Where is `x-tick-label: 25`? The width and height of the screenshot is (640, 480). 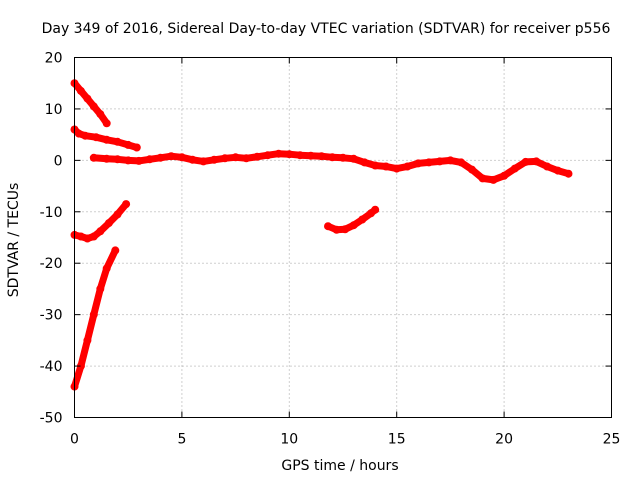 x-tick-label: 25 is located at coordinates (612, 440).